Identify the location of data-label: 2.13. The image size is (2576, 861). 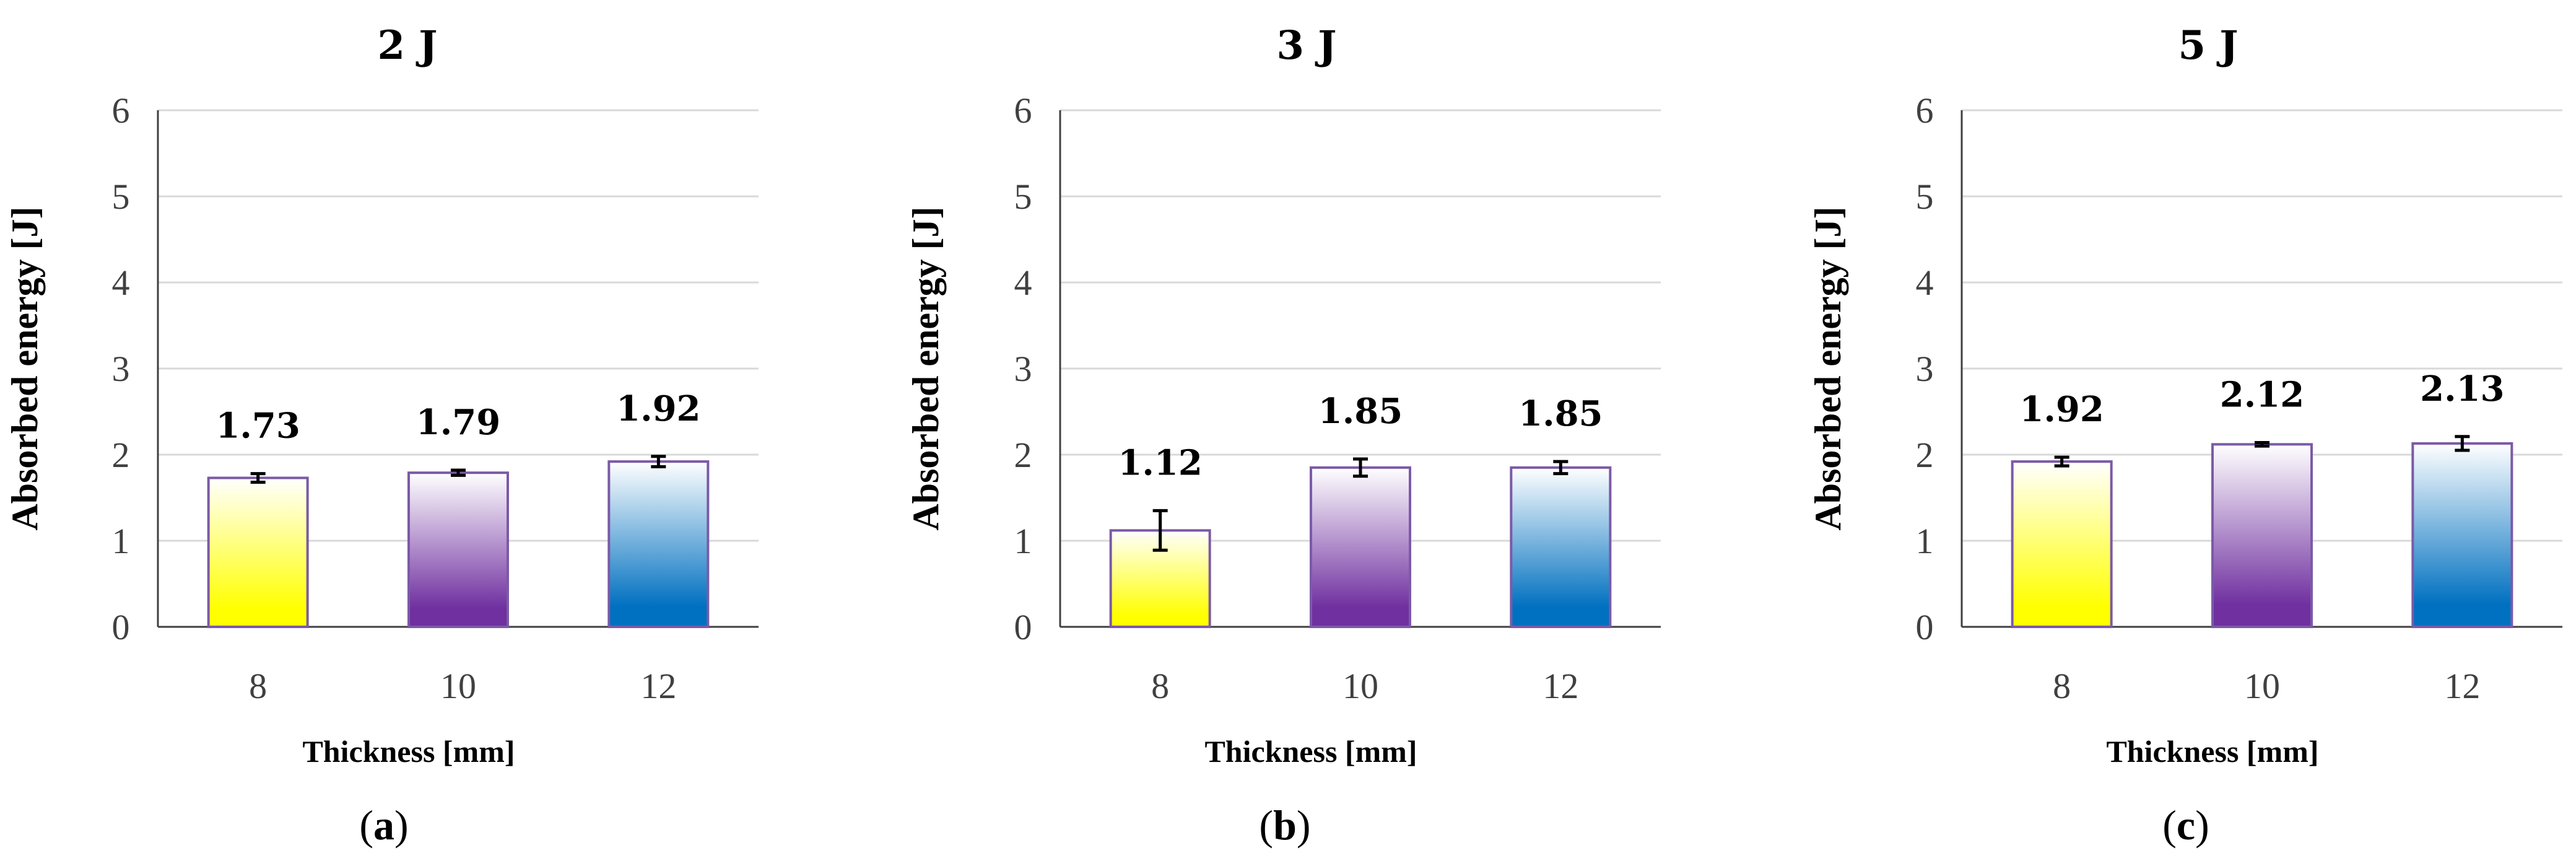
(2462, 389).